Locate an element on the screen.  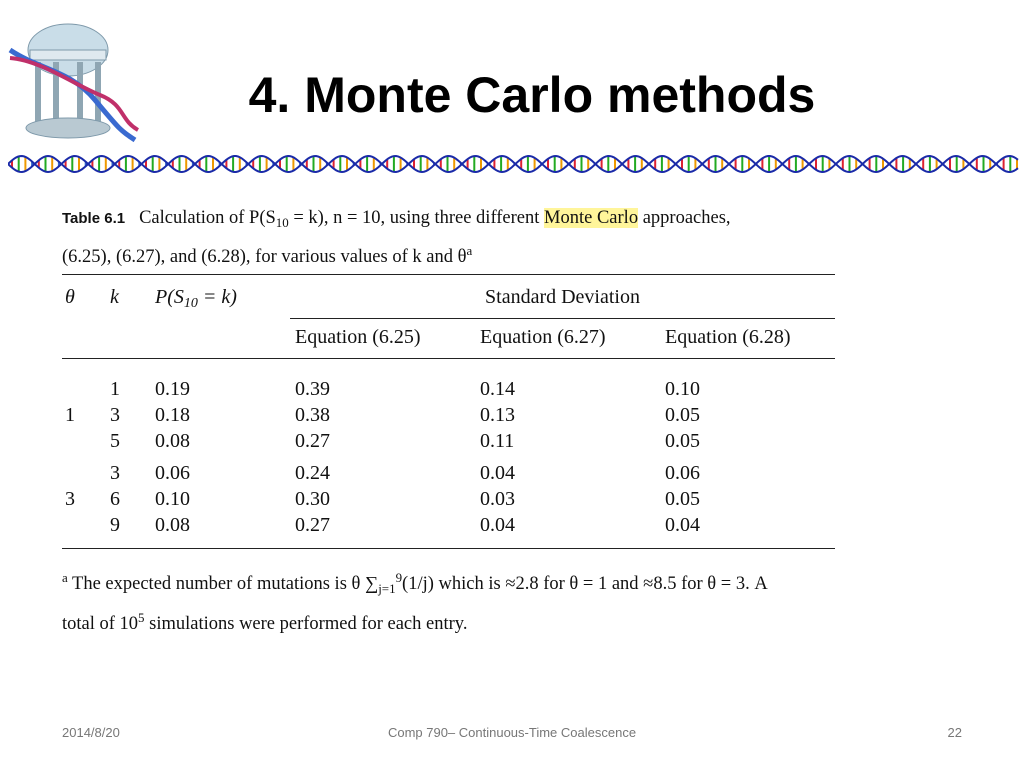
table-cell: 0.18 is located at coordinates (172, 415).